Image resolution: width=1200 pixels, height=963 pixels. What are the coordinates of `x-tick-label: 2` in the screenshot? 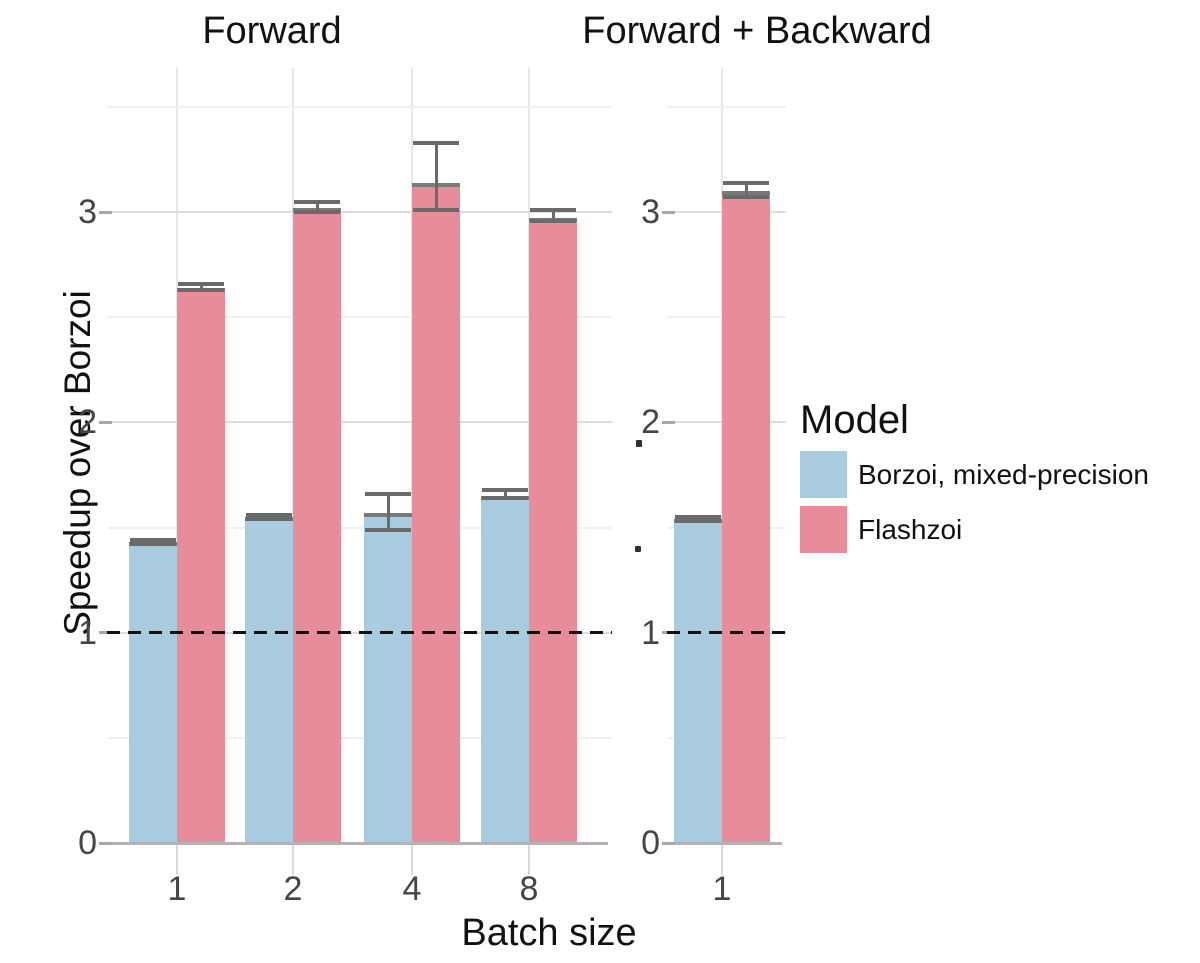 It's located at (293, 889).